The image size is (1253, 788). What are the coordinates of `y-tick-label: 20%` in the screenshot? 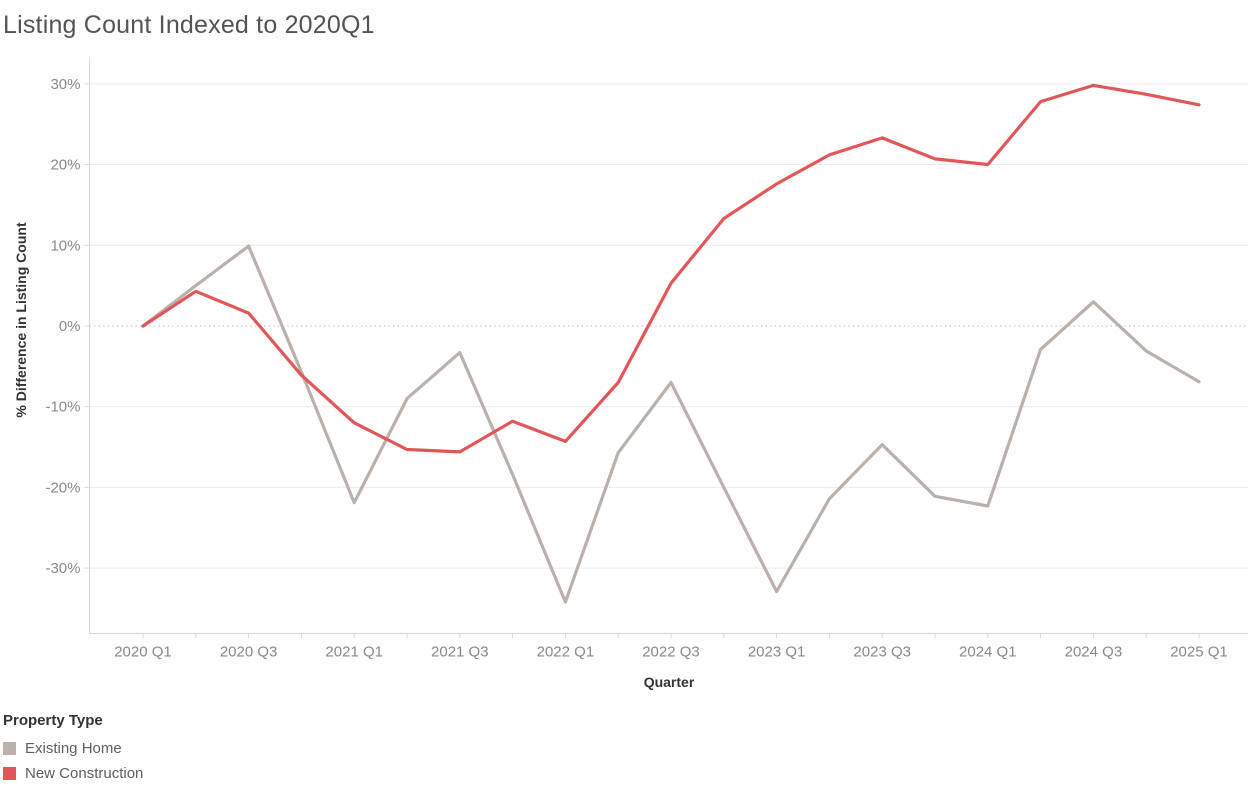 It's located at (65, 165).